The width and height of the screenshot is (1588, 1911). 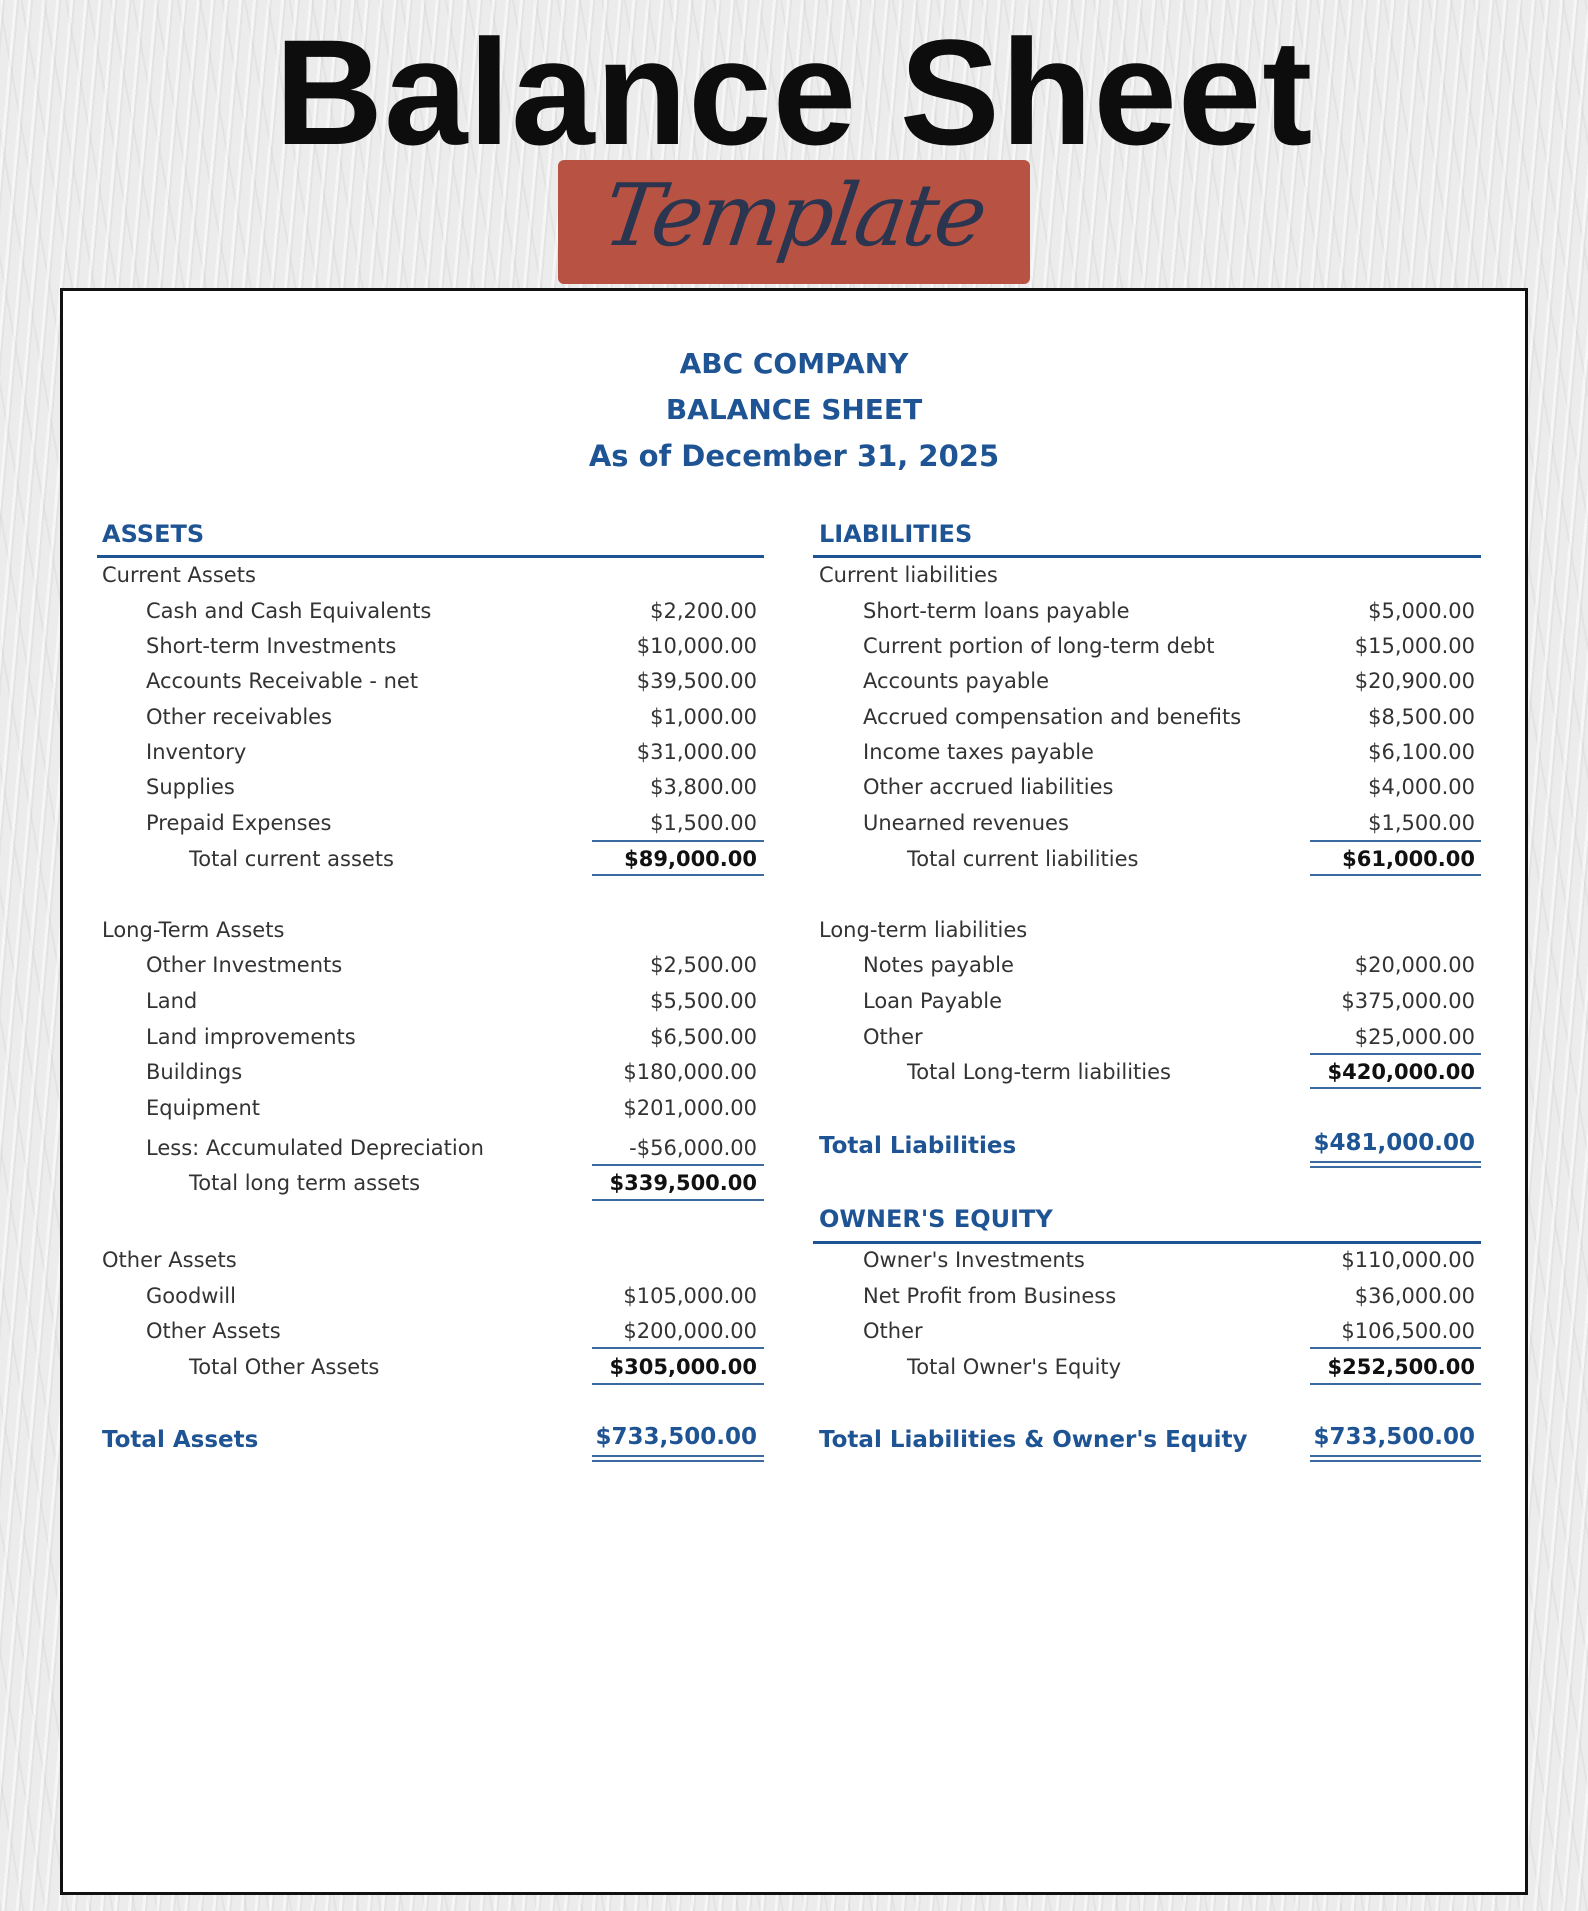 What do you see at coordinates (690, 1108) in the screenshot?
I see `asset-value: $201,000.00` at bounding box center [690, 1108].